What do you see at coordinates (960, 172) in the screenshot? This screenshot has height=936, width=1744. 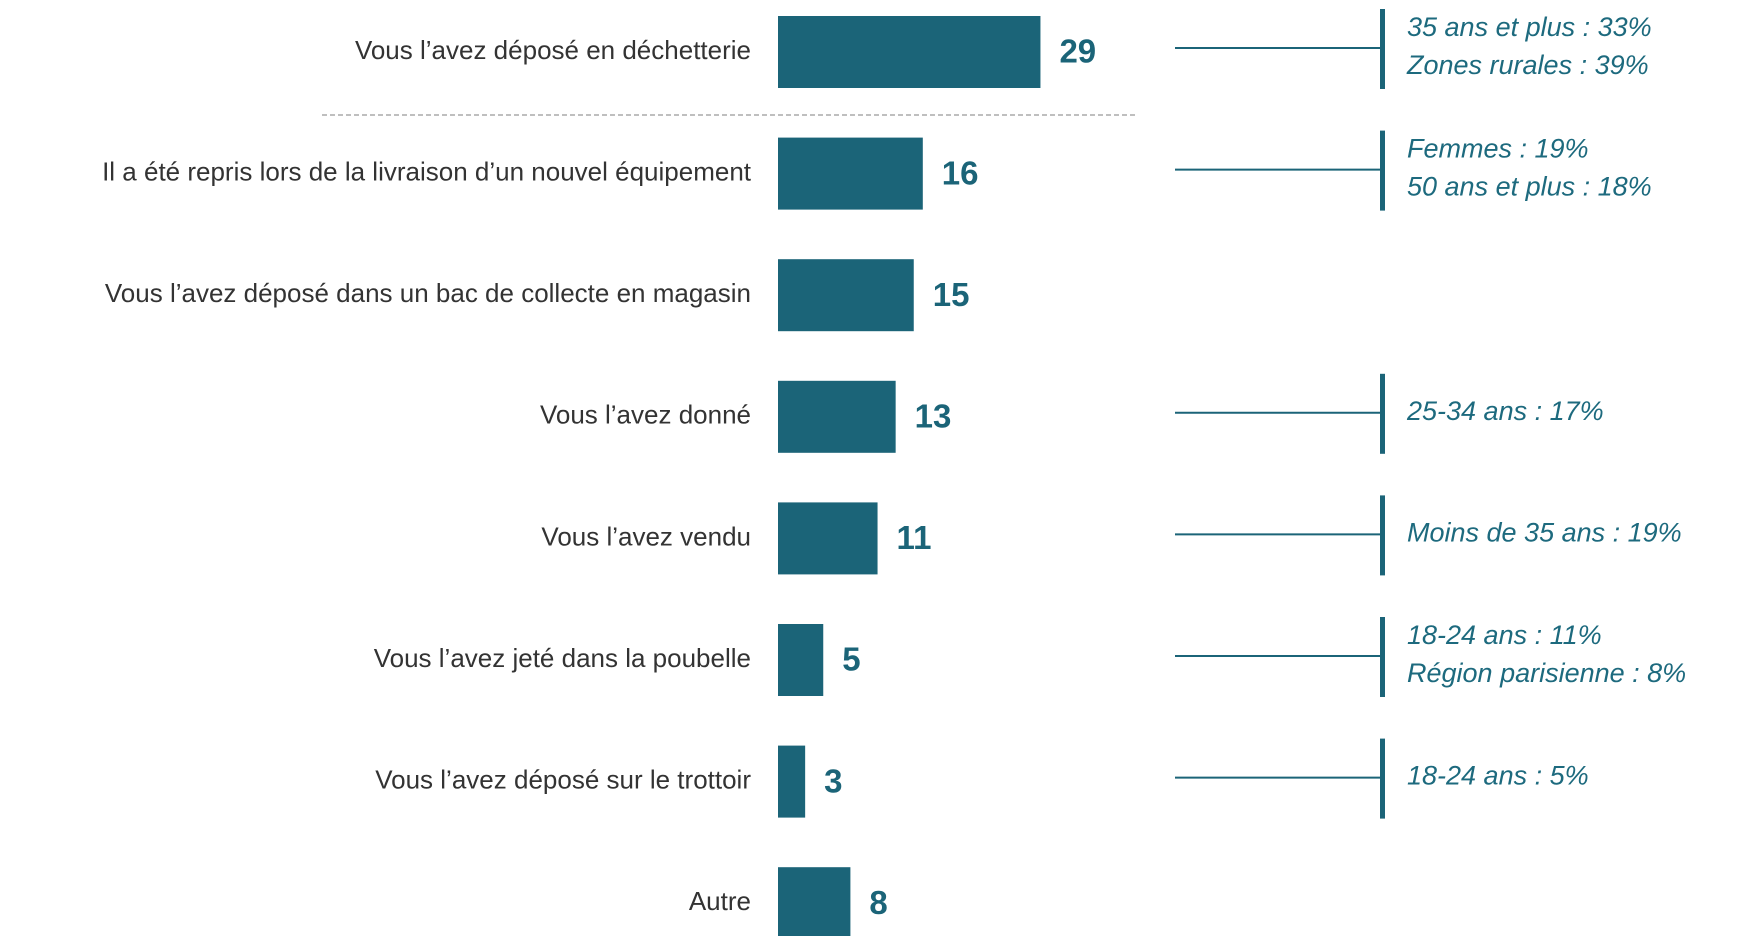 I see `value-label: 16` at bounding box center [960, 172].